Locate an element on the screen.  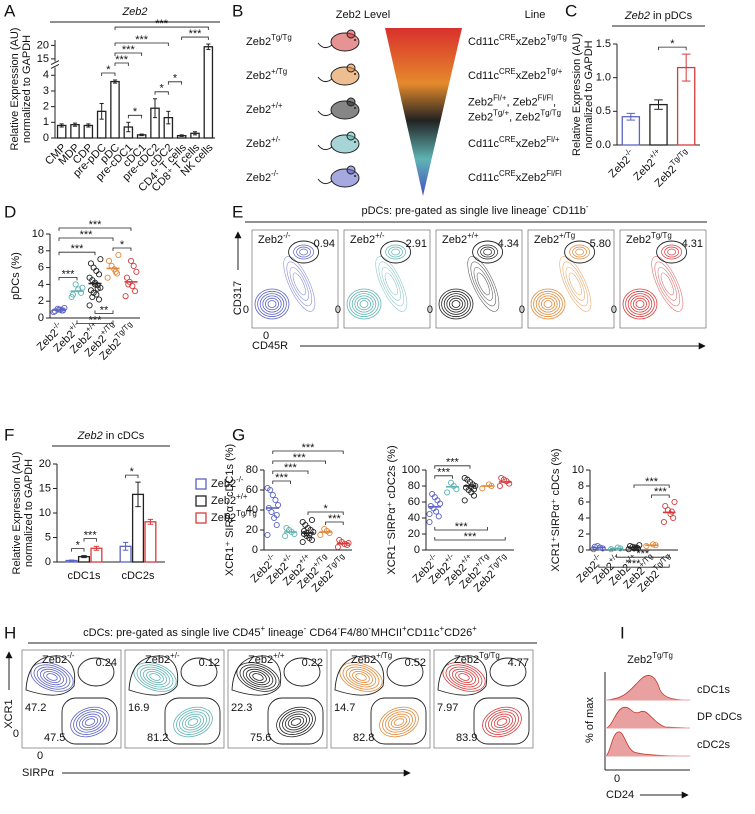
gate-value: 81.2 is located at coordinates (157, 738).